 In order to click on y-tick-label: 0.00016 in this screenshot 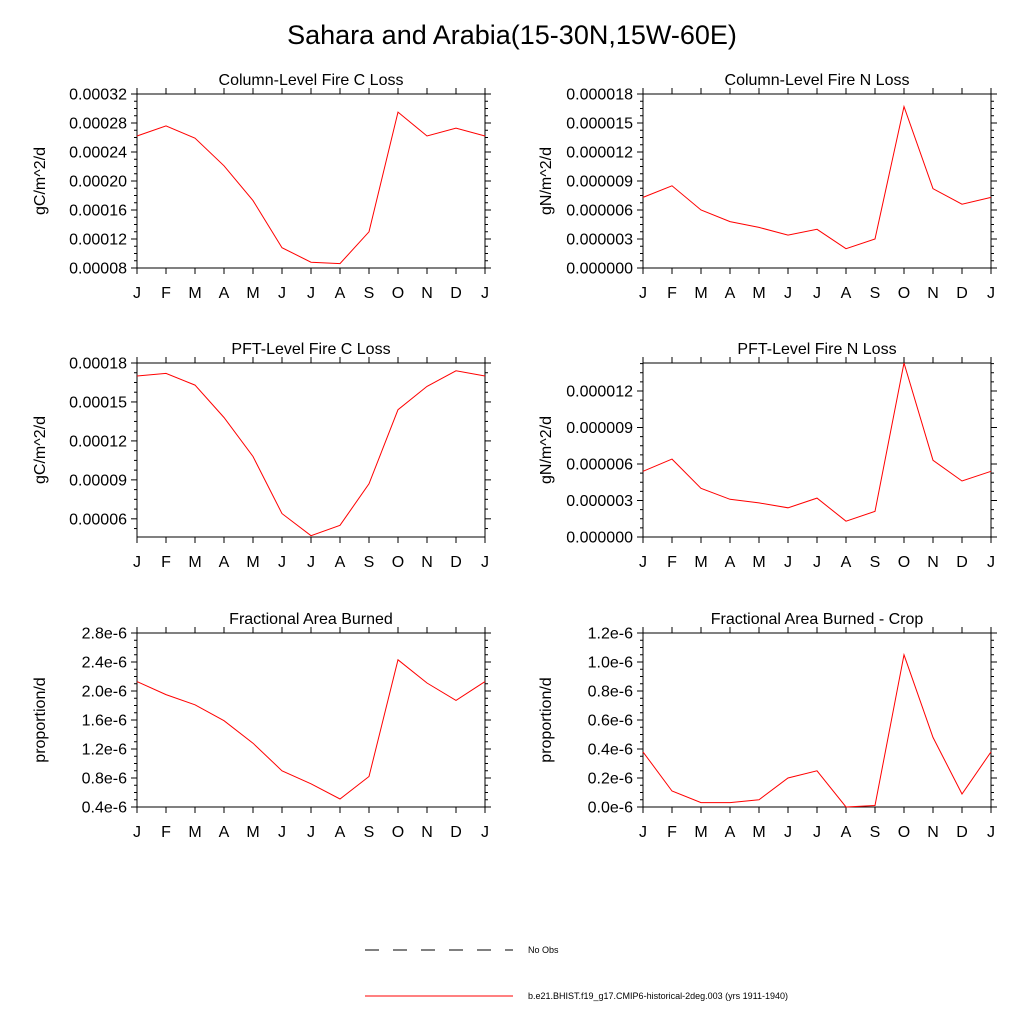, I will do `click(98, 211)`.